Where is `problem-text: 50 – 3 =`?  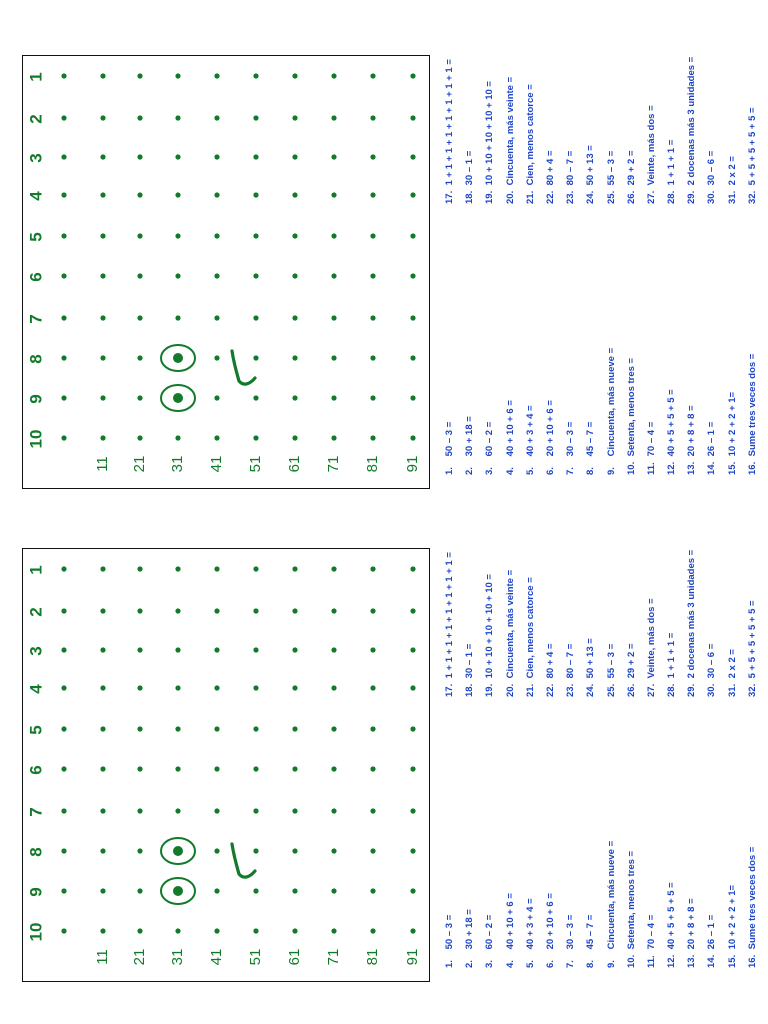 problem-text: 50 – 3 = is located at coordinates (449, 440).